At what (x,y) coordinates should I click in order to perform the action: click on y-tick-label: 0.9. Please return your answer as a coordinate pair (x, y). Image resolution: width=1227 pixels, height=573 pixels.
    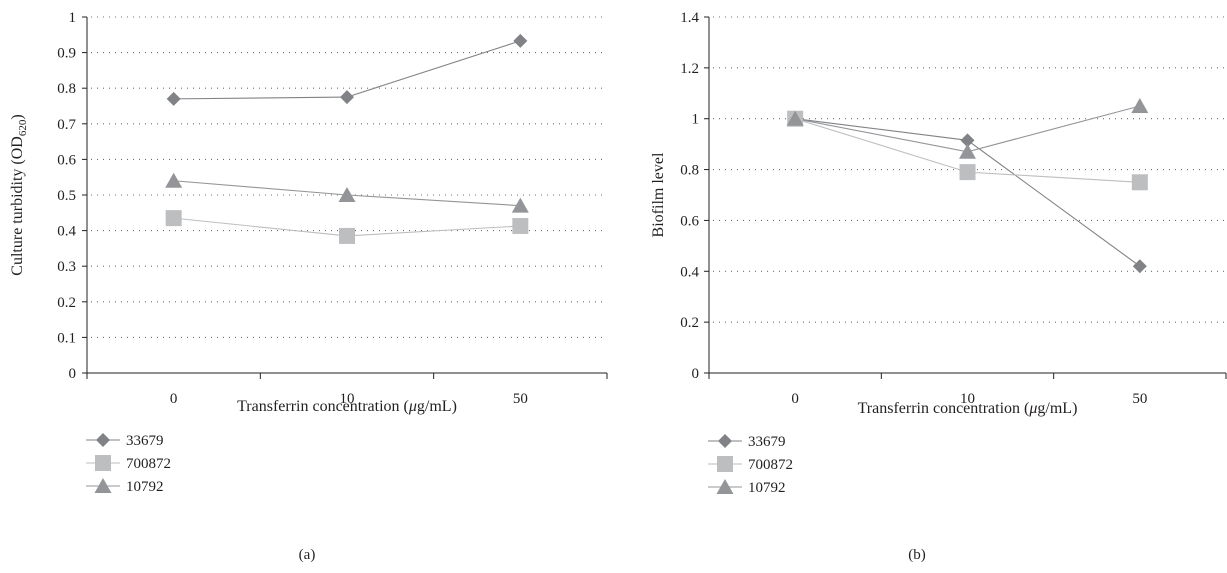
    Looking at the image, I should click on (66, 54).